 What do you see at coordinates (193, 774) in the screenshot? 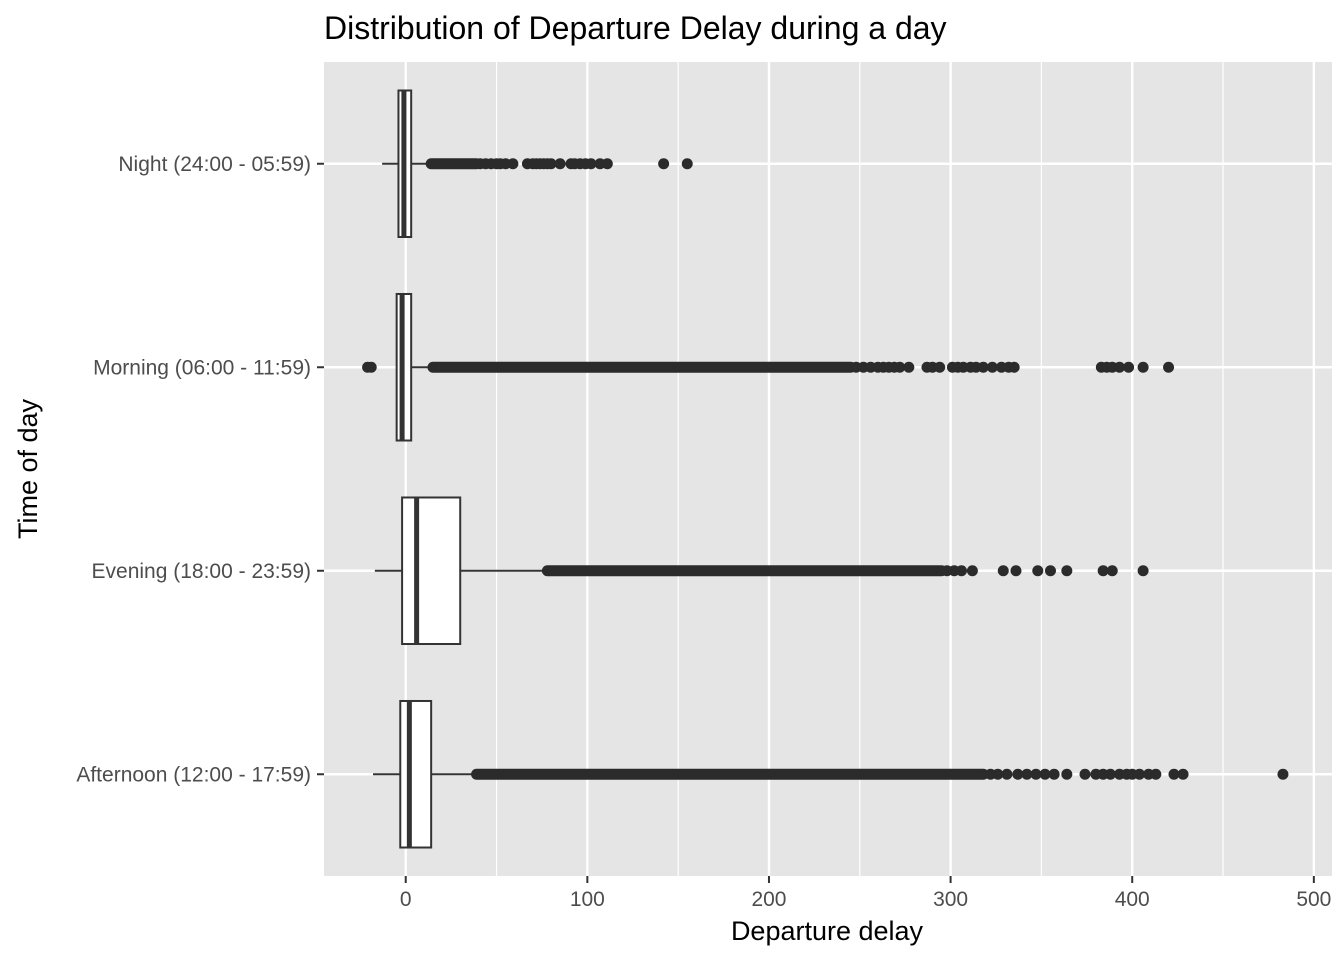
I see `y-tick-label: Afternoon (12:00 - 17:59)` at bounding box center [193, 774].